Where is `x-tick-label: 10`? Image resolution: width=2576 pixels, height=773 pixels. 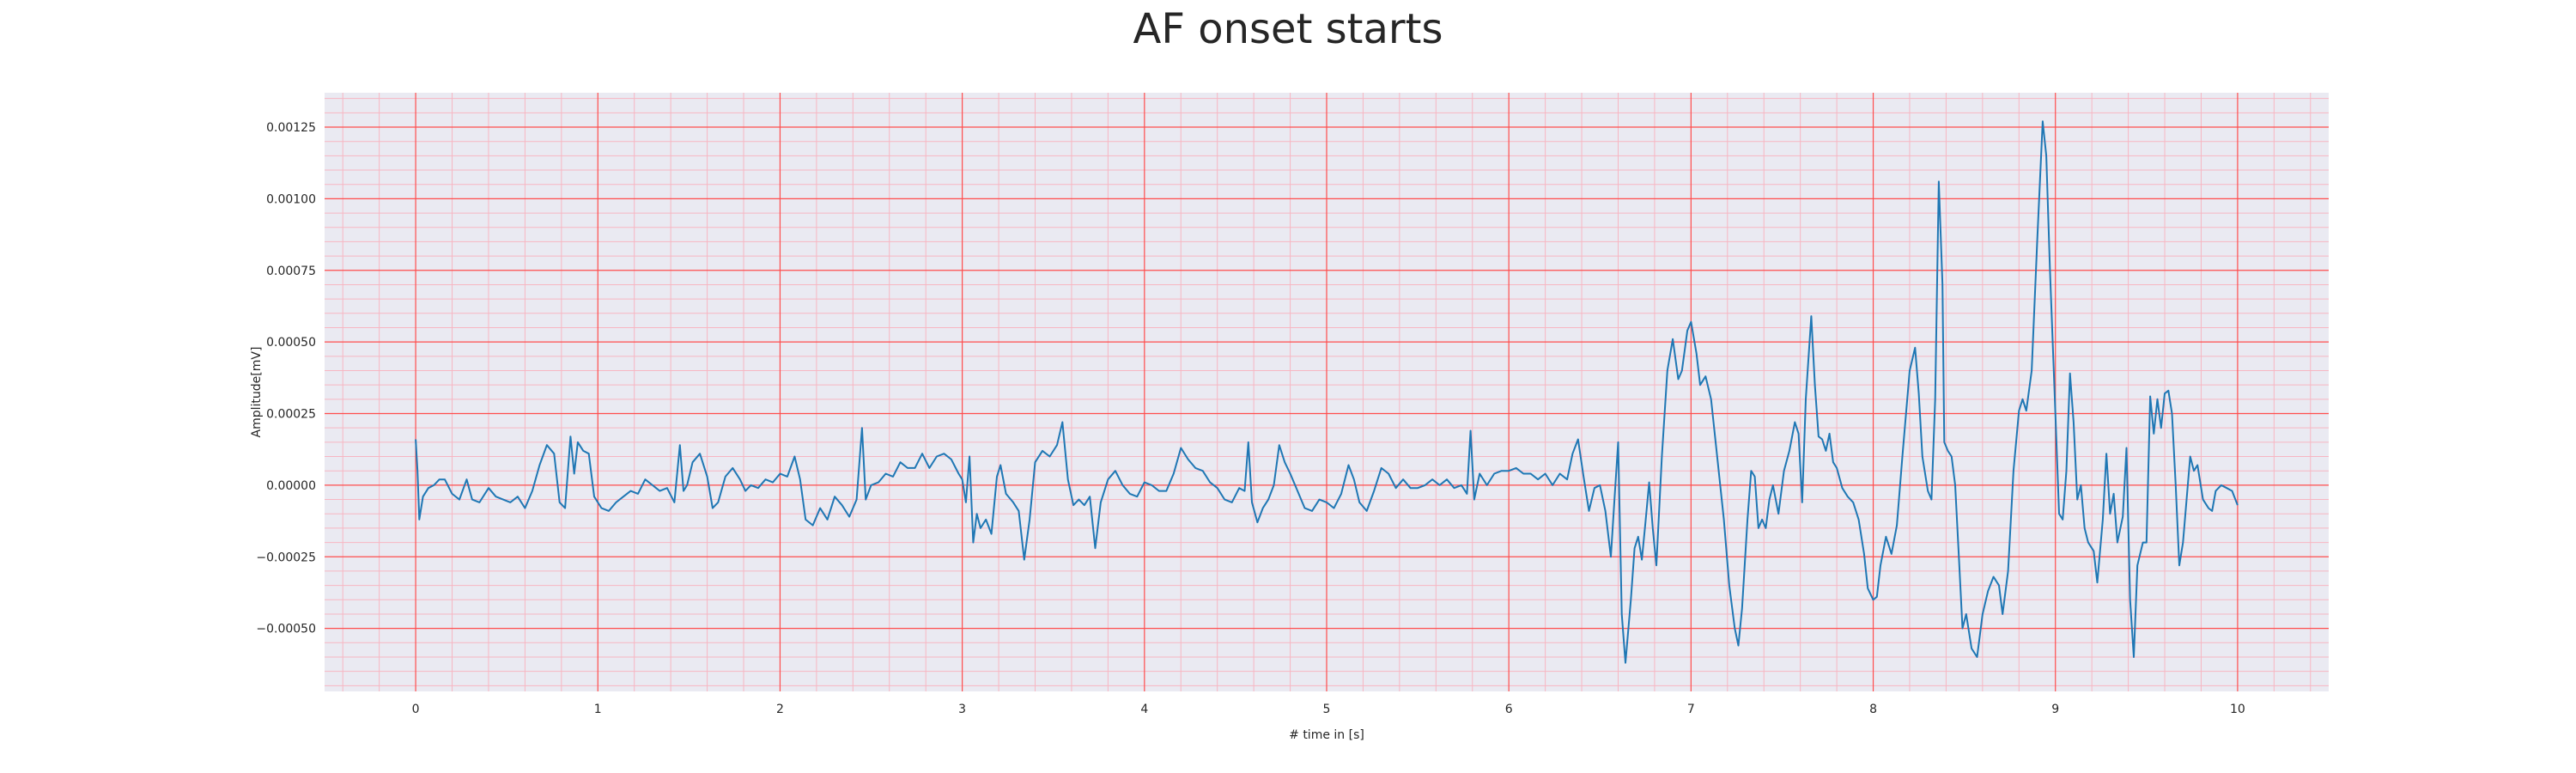
x-tick-label: 10 is located at coordinates (2237, 709).